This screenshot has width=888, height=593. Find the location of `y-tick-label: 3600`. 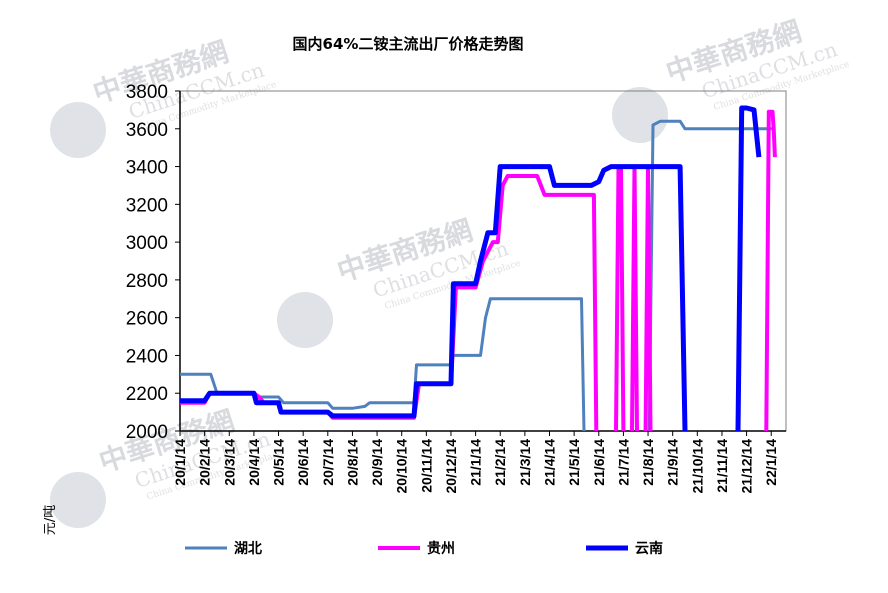

y-tick-label: 3600 is located at coordinates (147, 130).